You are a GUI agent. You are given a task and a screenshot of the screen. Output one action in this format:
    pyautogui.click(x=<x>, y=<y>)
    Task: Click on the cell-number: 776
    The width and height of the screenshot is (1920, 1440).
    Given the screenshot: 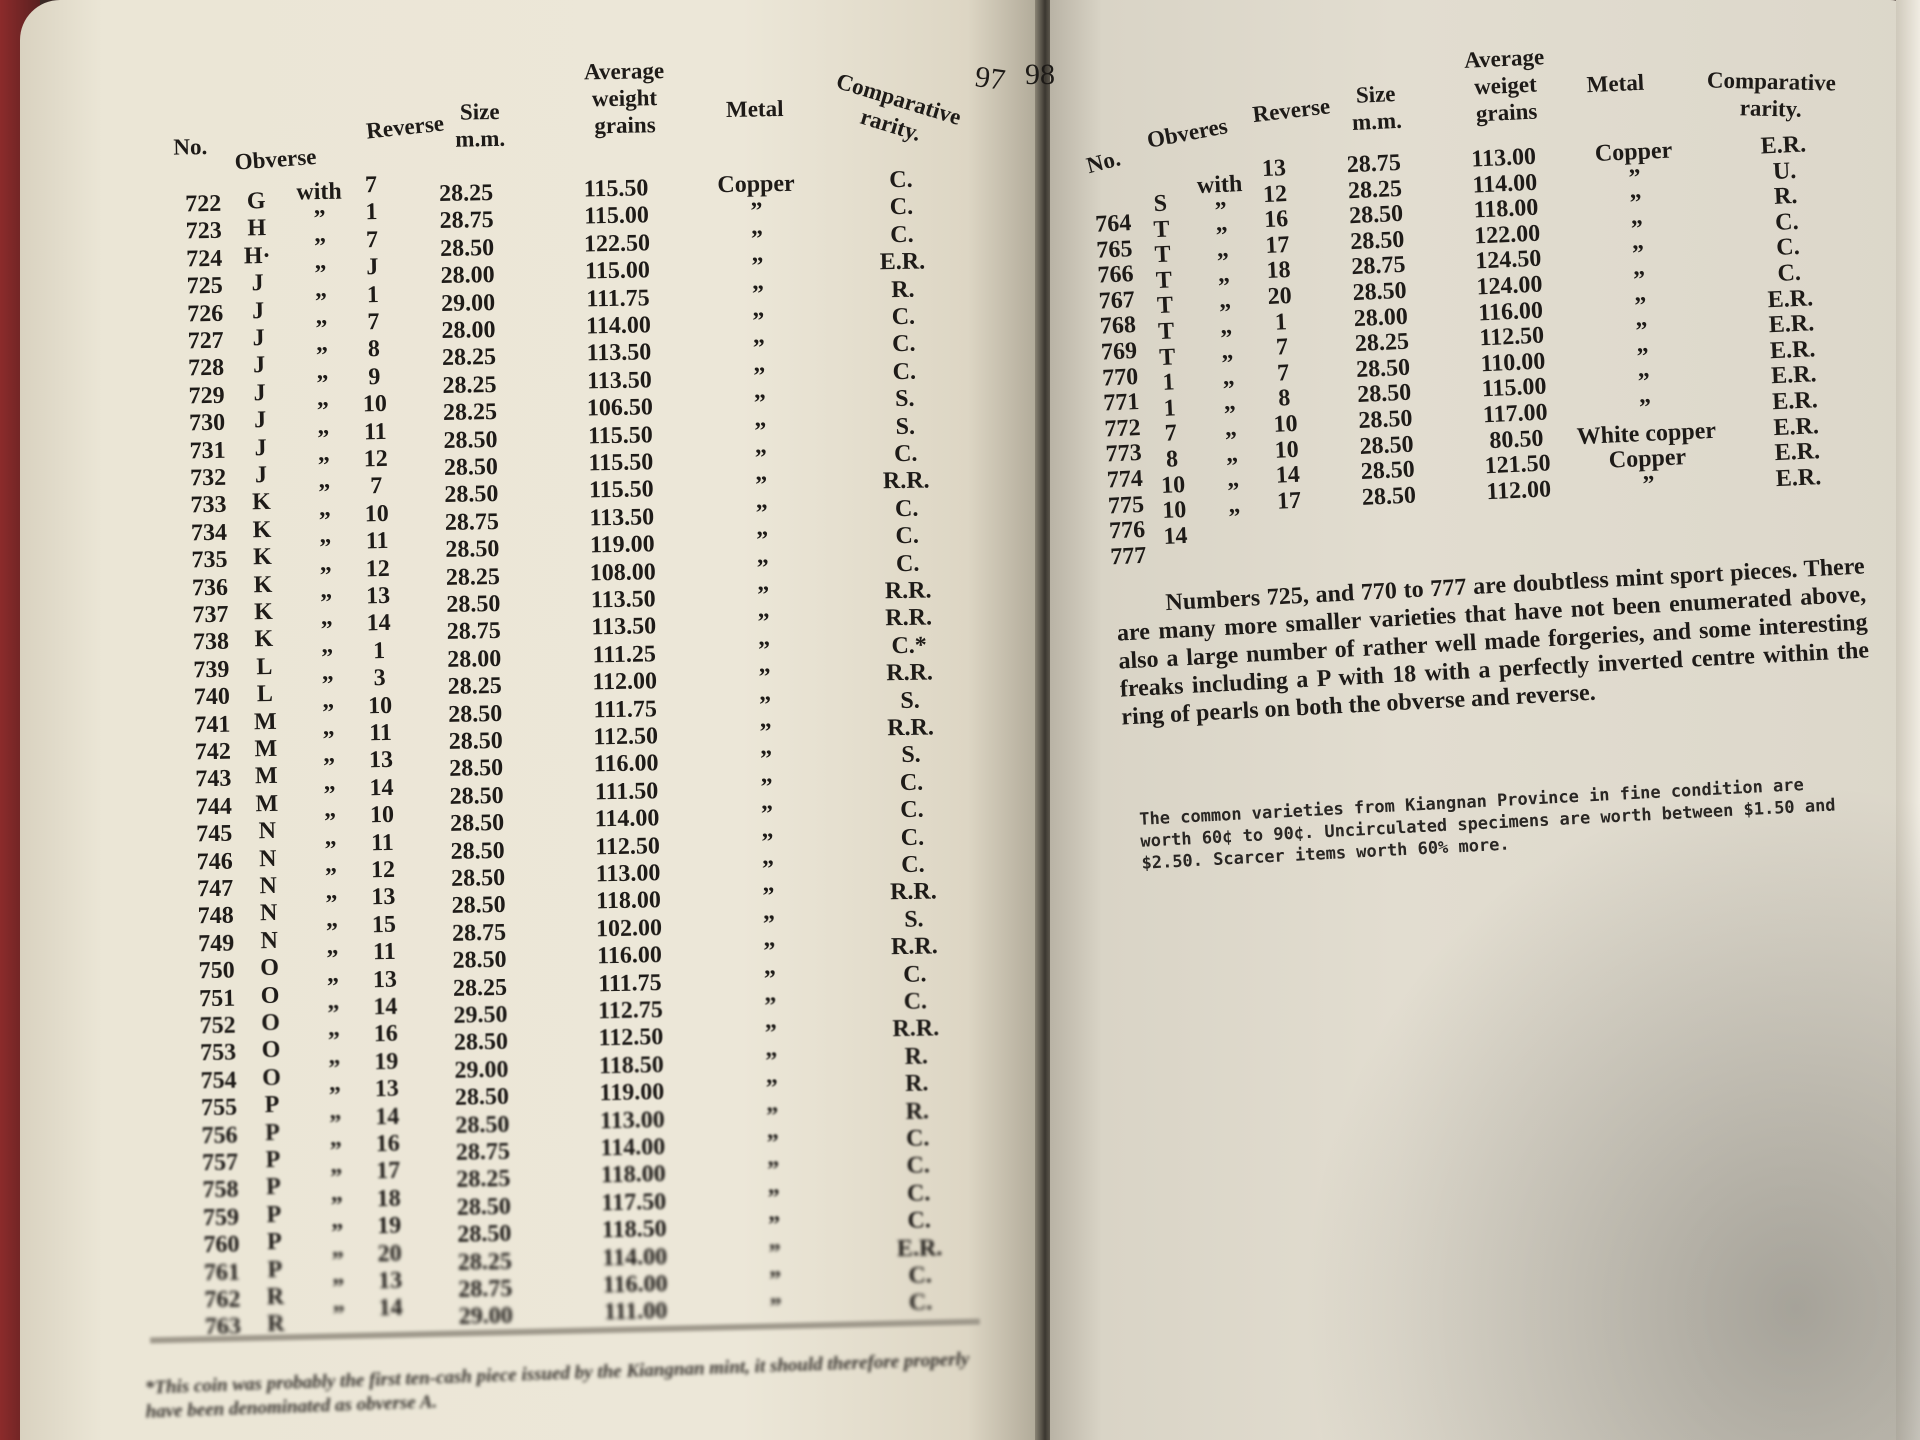 What is the action you would take?
    pyautogui.click(x=1127, y=530)
    